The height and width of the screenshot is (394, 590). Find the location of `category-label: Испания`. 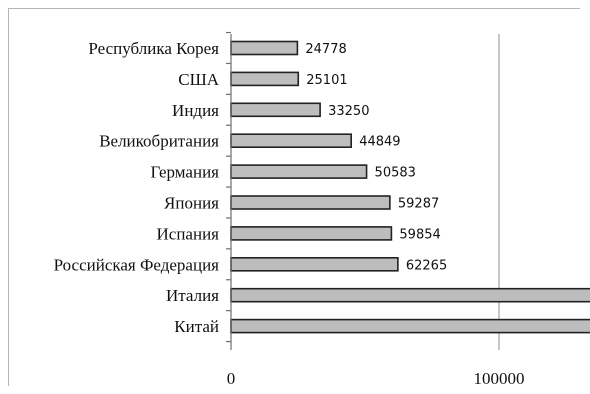

category-label: Испания is located at coordinates (188, 233).